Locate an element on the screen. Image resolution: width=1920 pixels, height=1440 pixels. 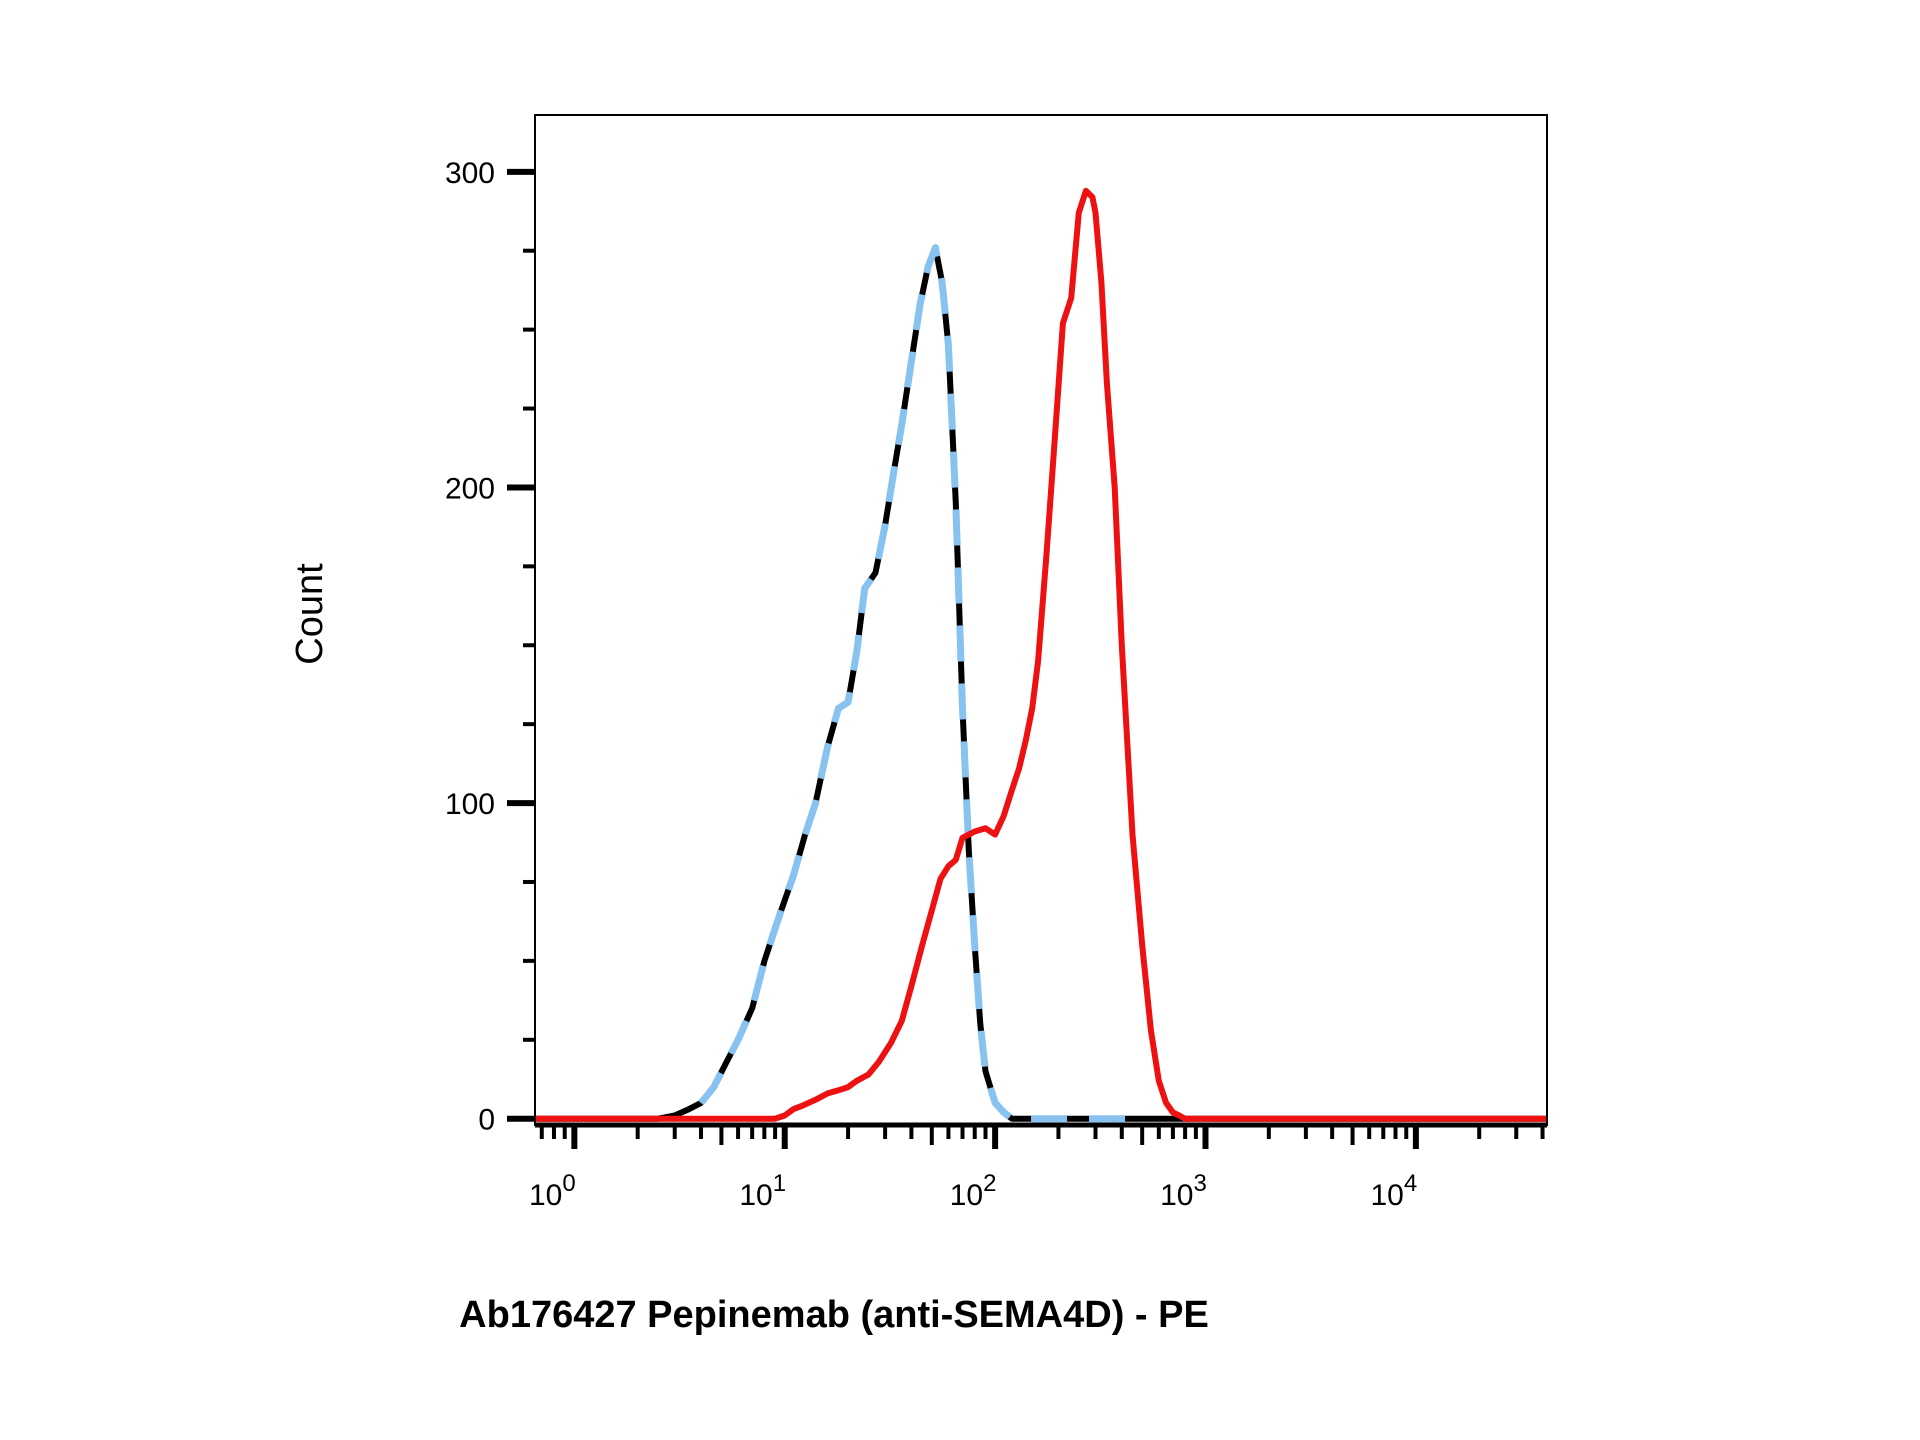
y-axis: 0 100 200 300 is located at coordinates (490, 647).